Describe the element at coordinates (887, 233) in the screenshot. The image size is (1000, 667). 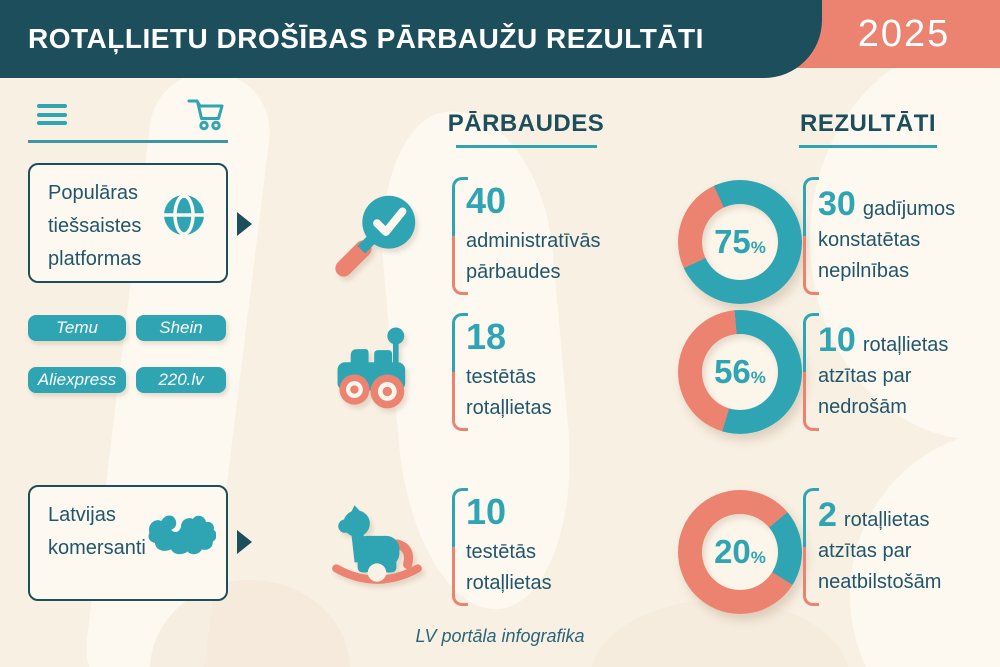
I see `result-item-1: 30 gadījumos konstatētas nepilnības` at that location.